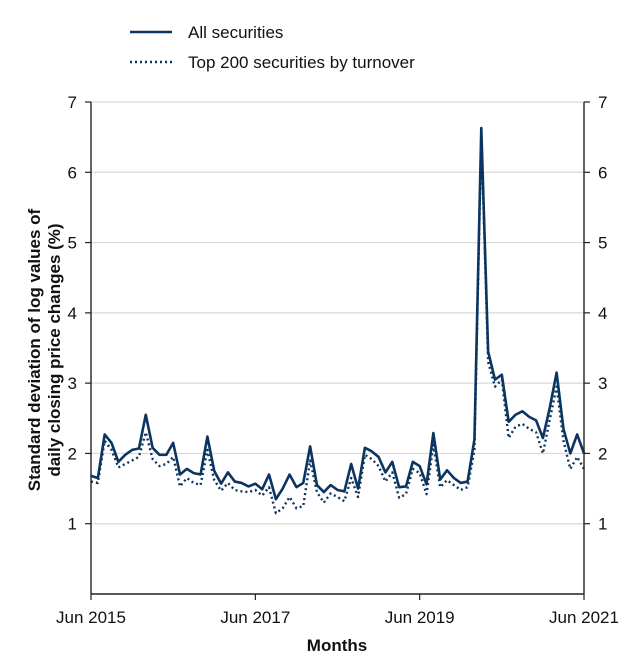 This screenshot has width=642, height=669. What do you see at coordinates (602, 383) in the screenshot?
I see `y-tick-label-right-3: 3` at bounding box center [602, 383].